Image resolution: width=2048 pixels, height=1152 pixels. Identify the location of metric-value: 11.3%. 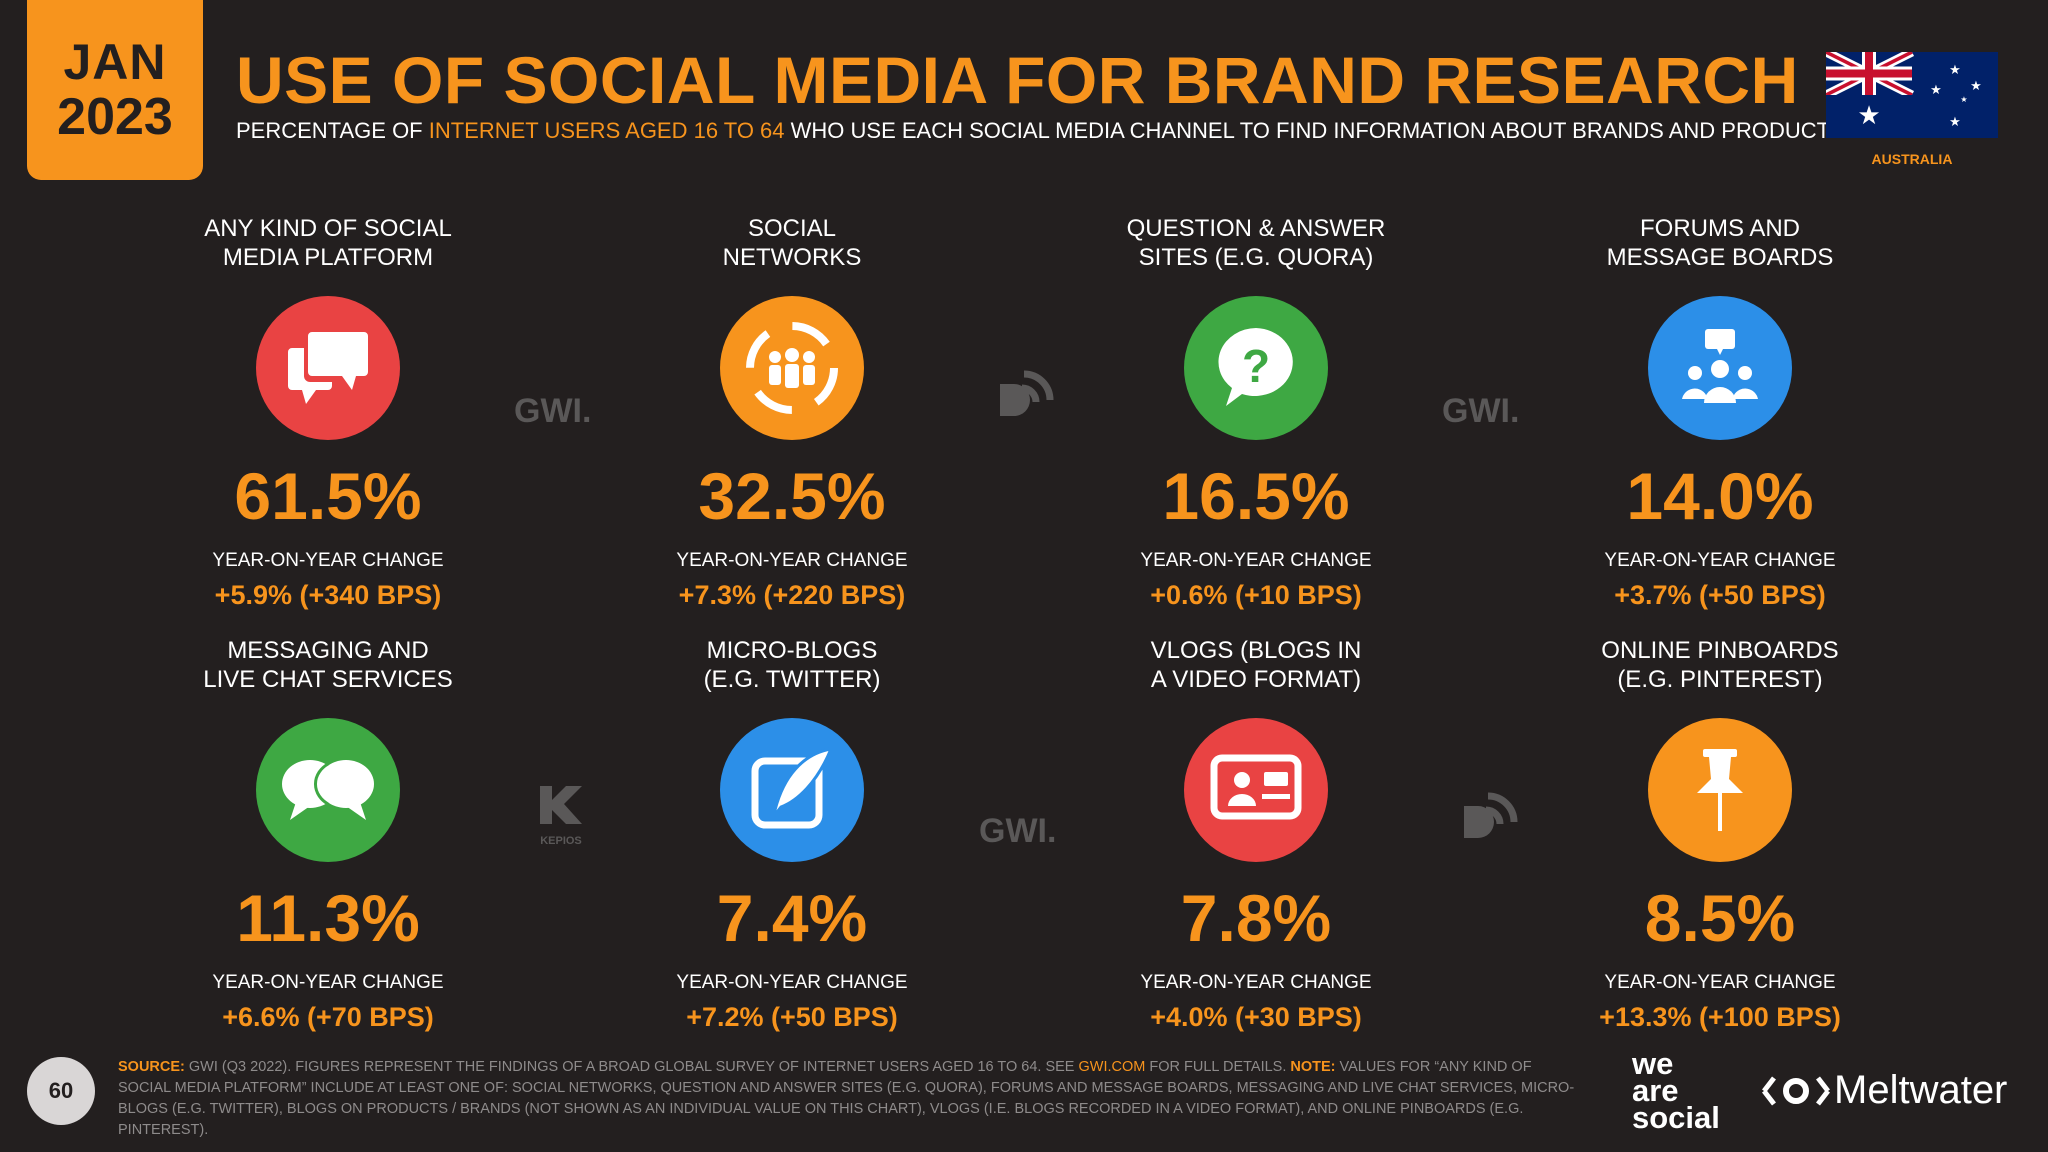
(328, 918).